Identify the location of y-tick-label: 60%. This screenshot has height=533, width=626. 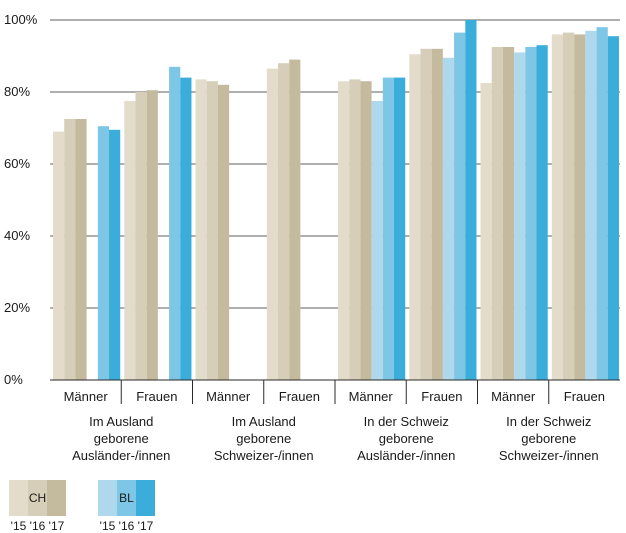
(17, 163).